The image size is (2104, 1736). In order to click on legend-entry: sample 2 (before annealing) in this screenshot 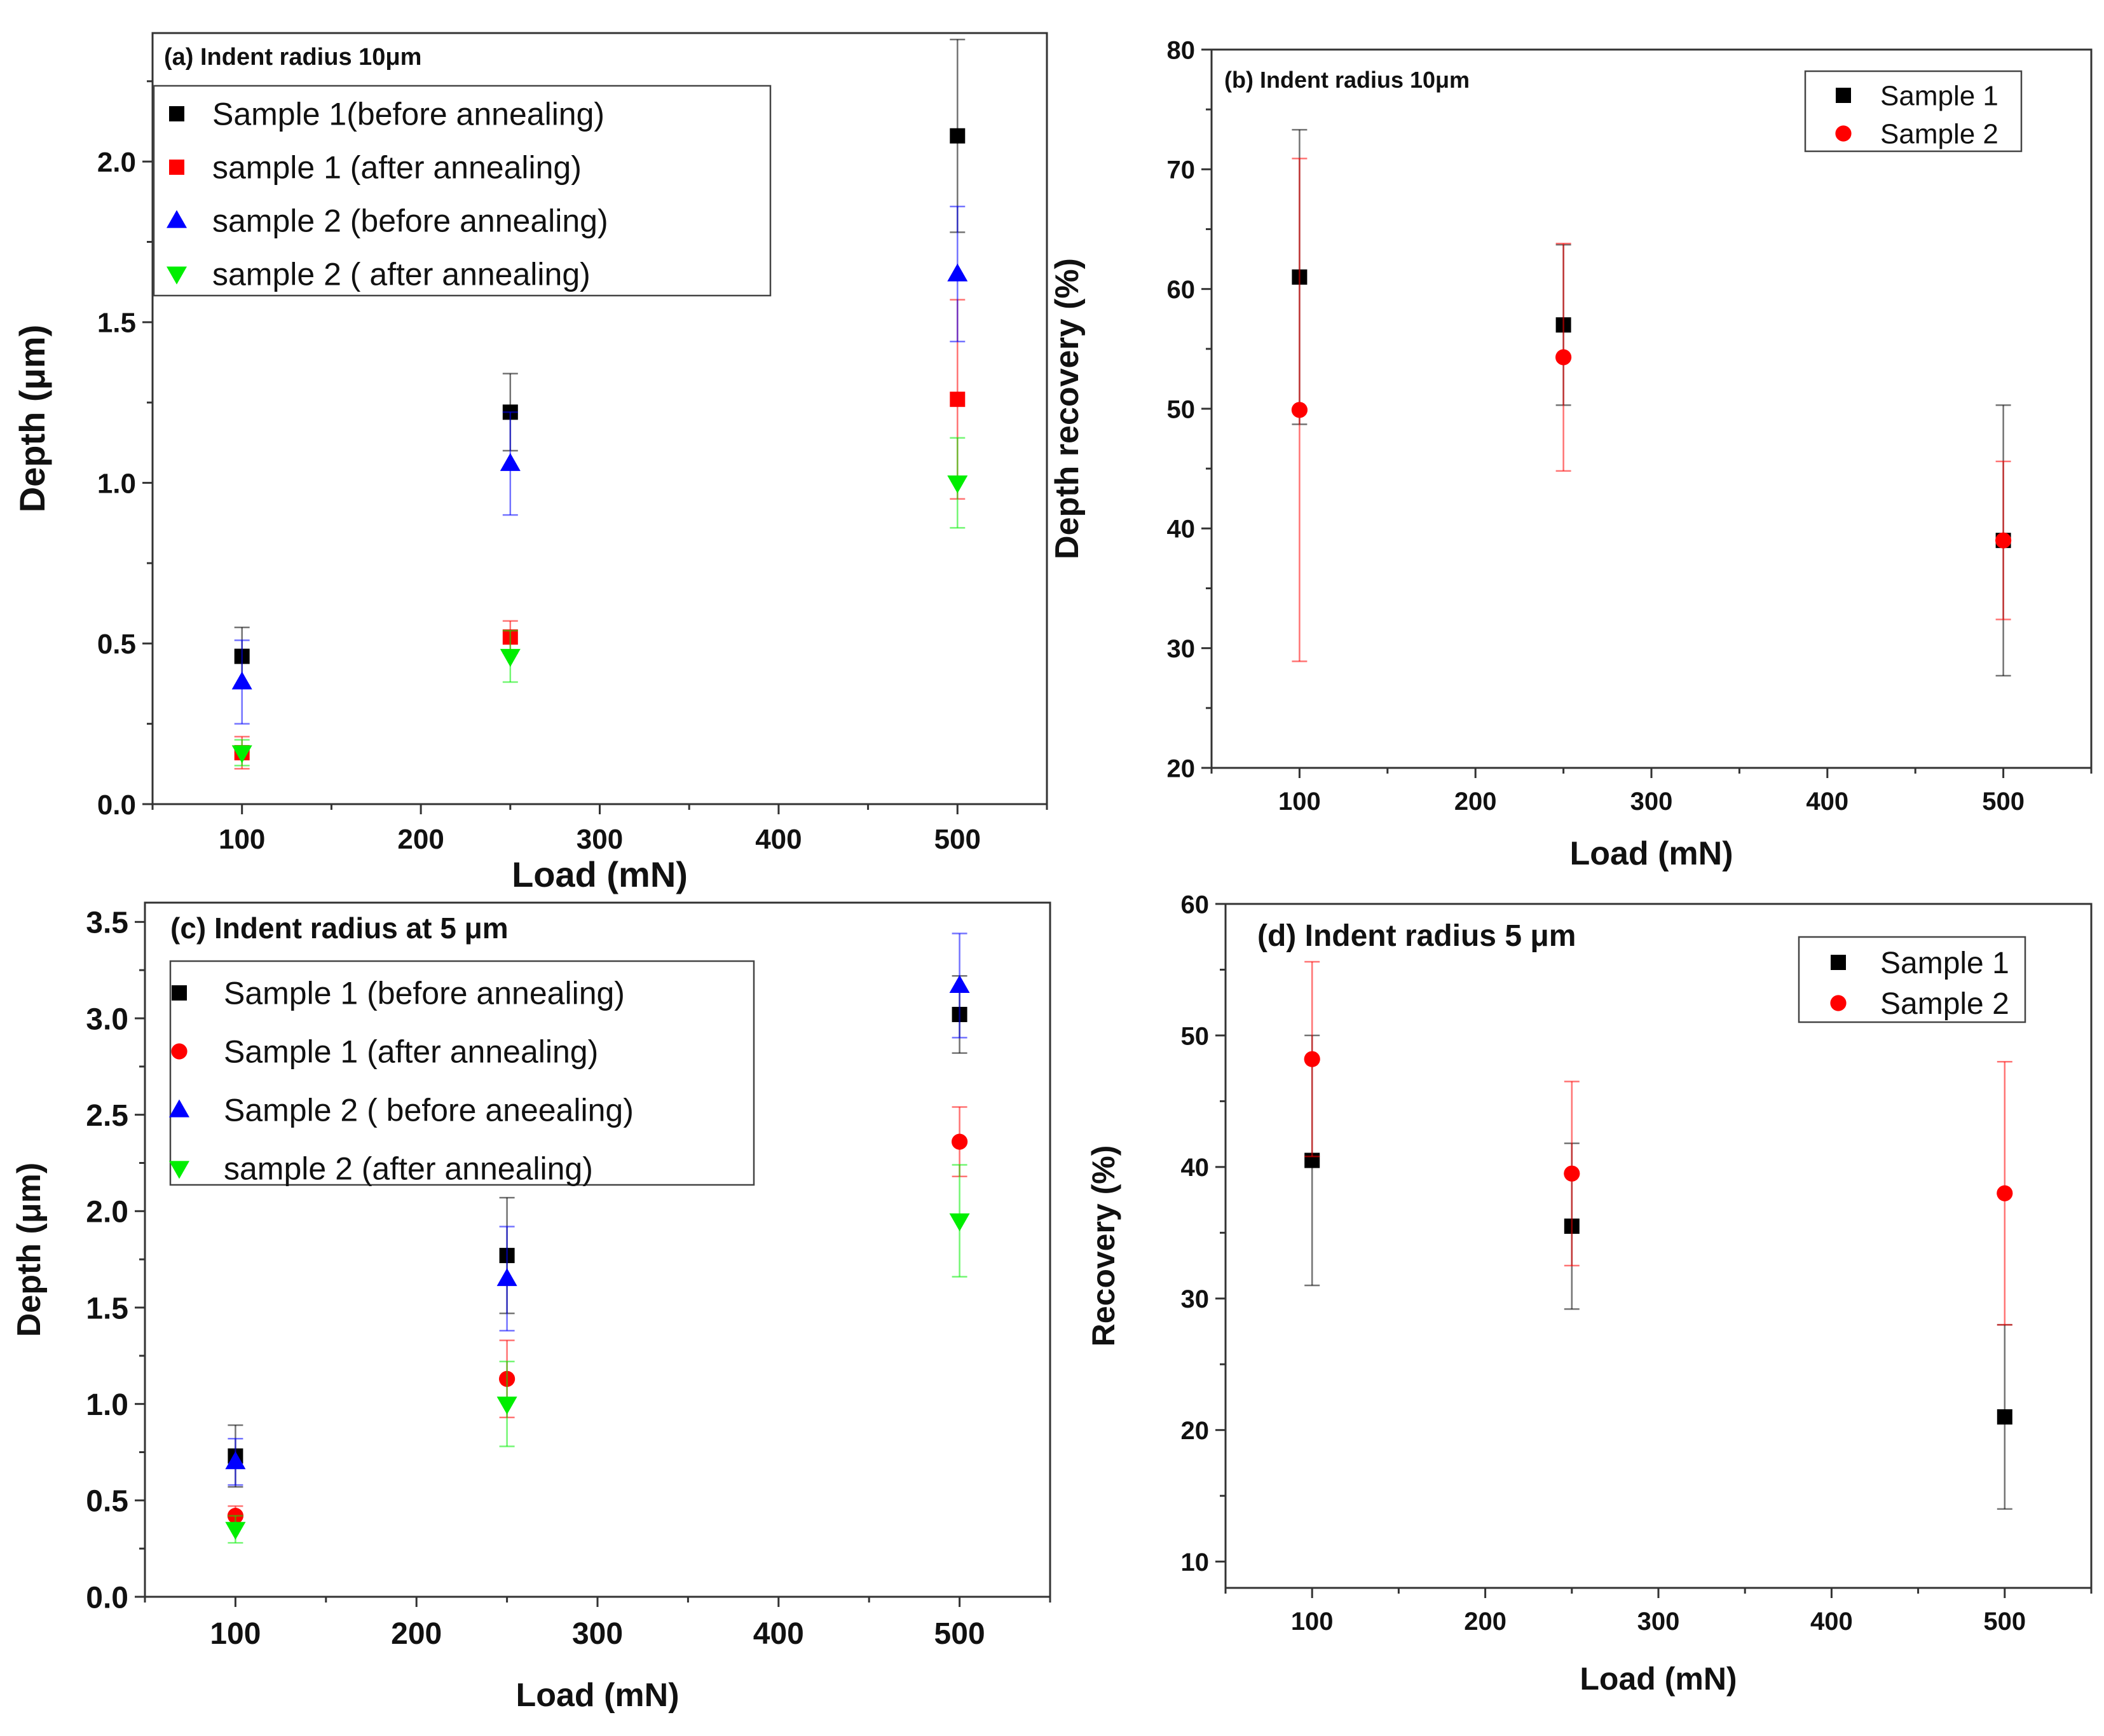, I will do `click(410, 221)`.